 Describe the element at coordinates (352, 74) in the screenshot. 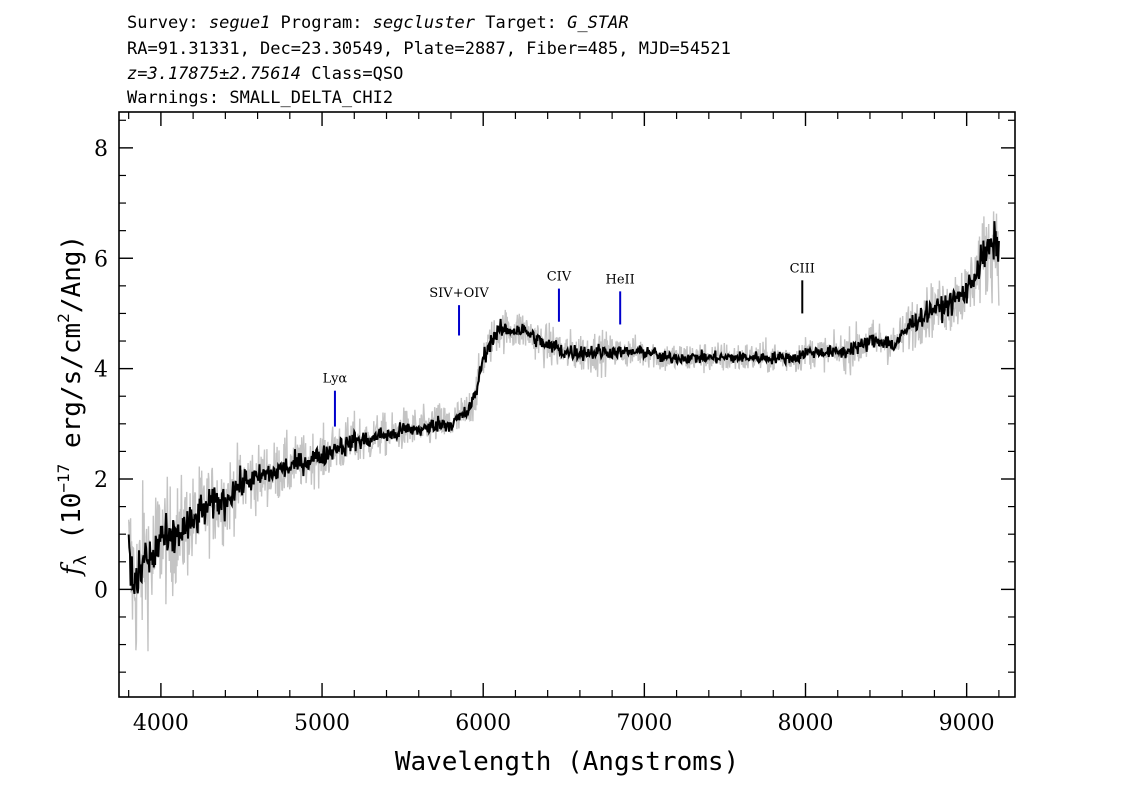

I see `header-line3-part-1: Class=QSO` at that location.